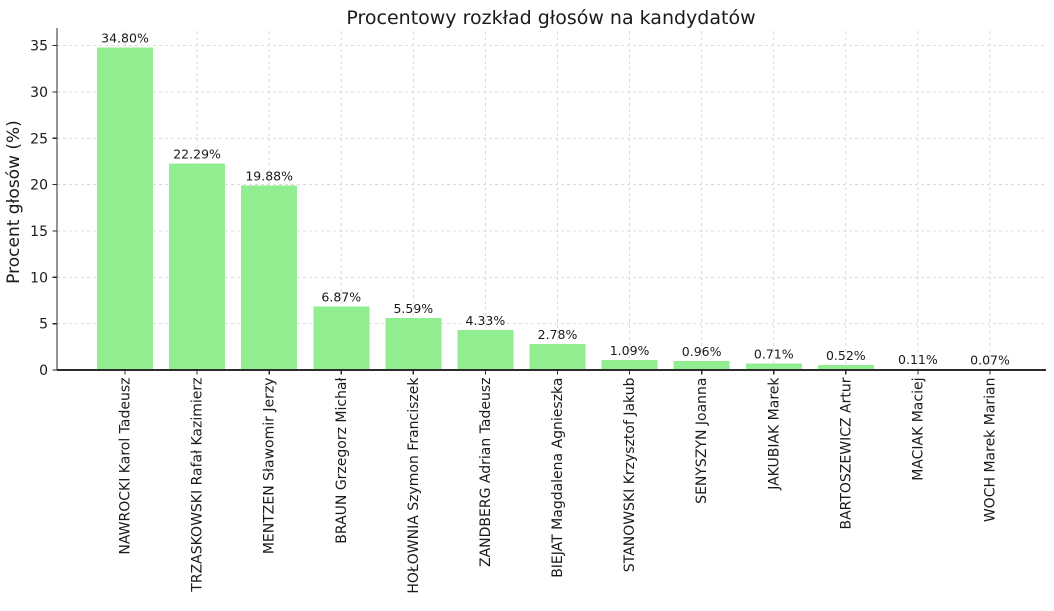  I want to click on x-tick-label: ZANDBERG Adrian Tadeusz, so click(486, 472).